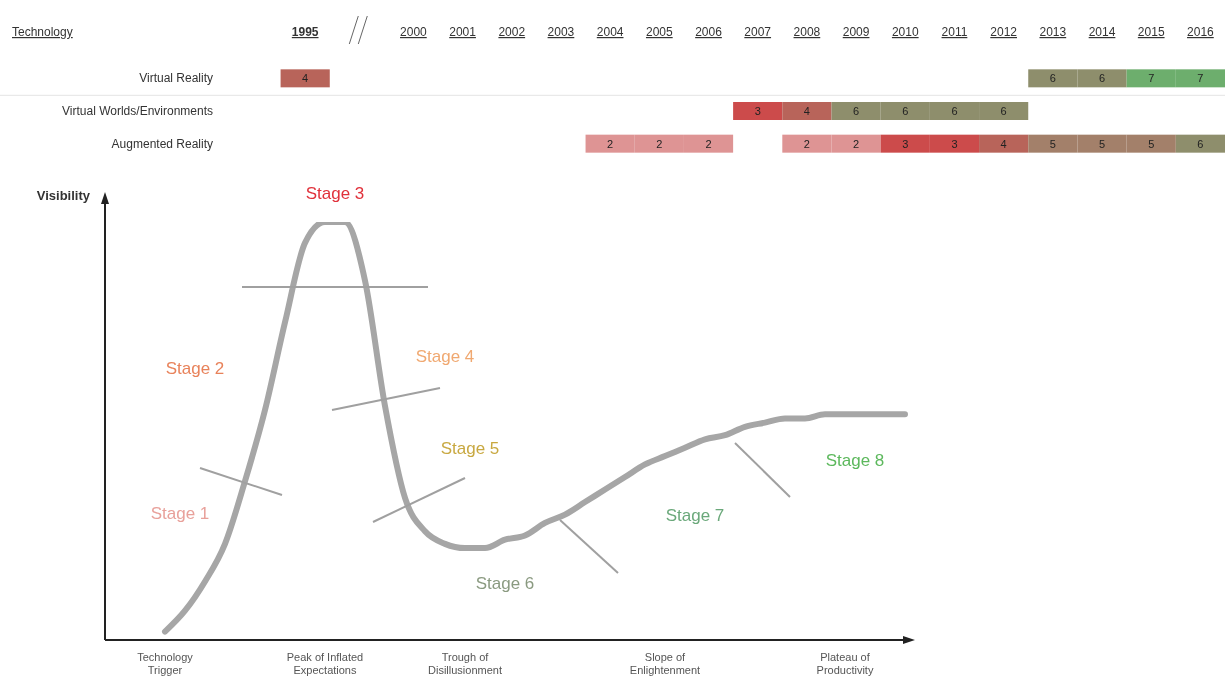 The height and width of the screenshot is (690, 1225). What do you see at coordinates (1151, 32) in the screenshot?
I see `x-tick-label: 2015` at bounding box center [1151, 32].